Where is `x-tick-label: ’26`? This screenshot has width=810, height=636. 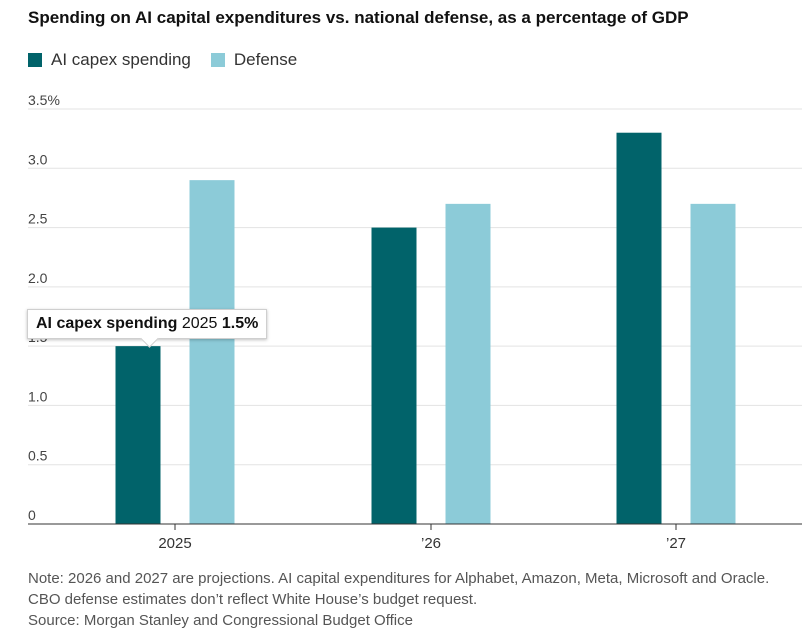
x-tick-label: ’26 is located at coordinates (431, 543).